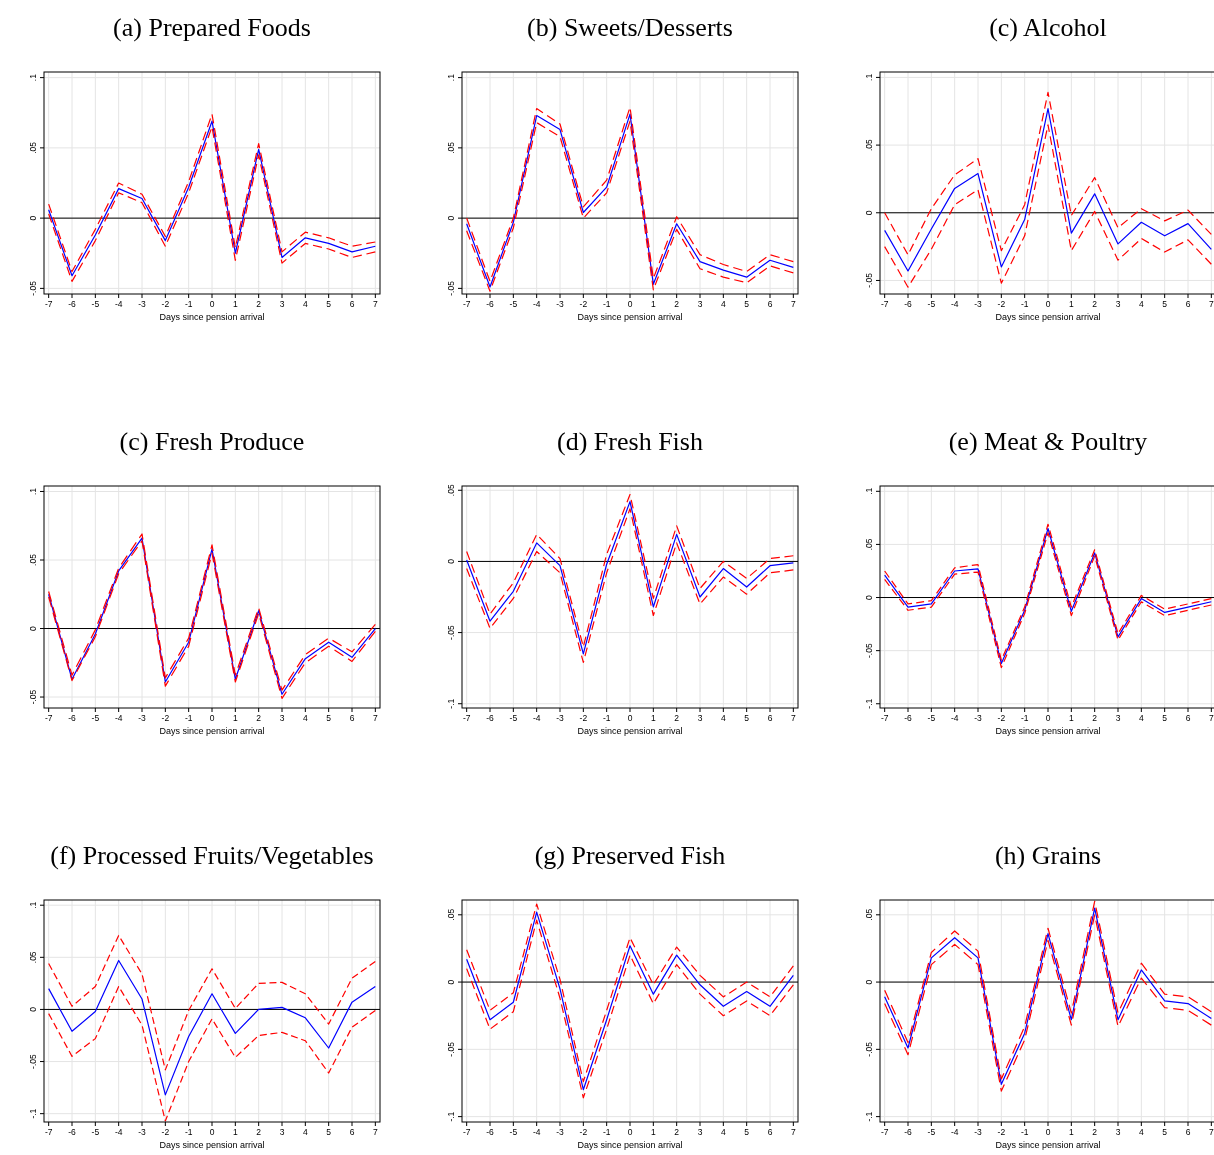 The width and height of the screenshot is (1214, 1155). What do you see at coordinates (1048, 27) in the screenshot?
I see `chart-title: (c) Alcohol` at bounding box center [1048, 27].